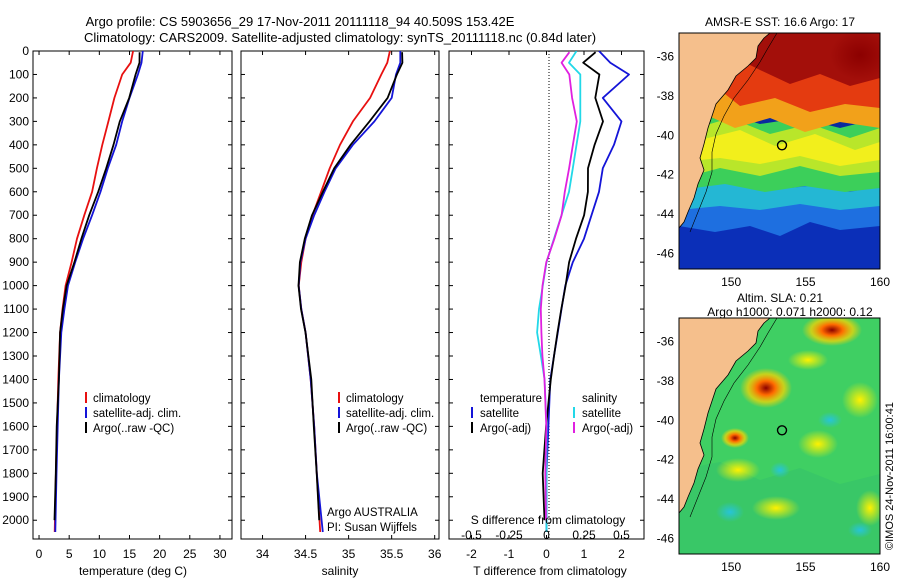  Describe the element at coordinates (780, 298) in the screenshot. I see `sla-map-title-1: Altim. SLA: 0.21` at that location.